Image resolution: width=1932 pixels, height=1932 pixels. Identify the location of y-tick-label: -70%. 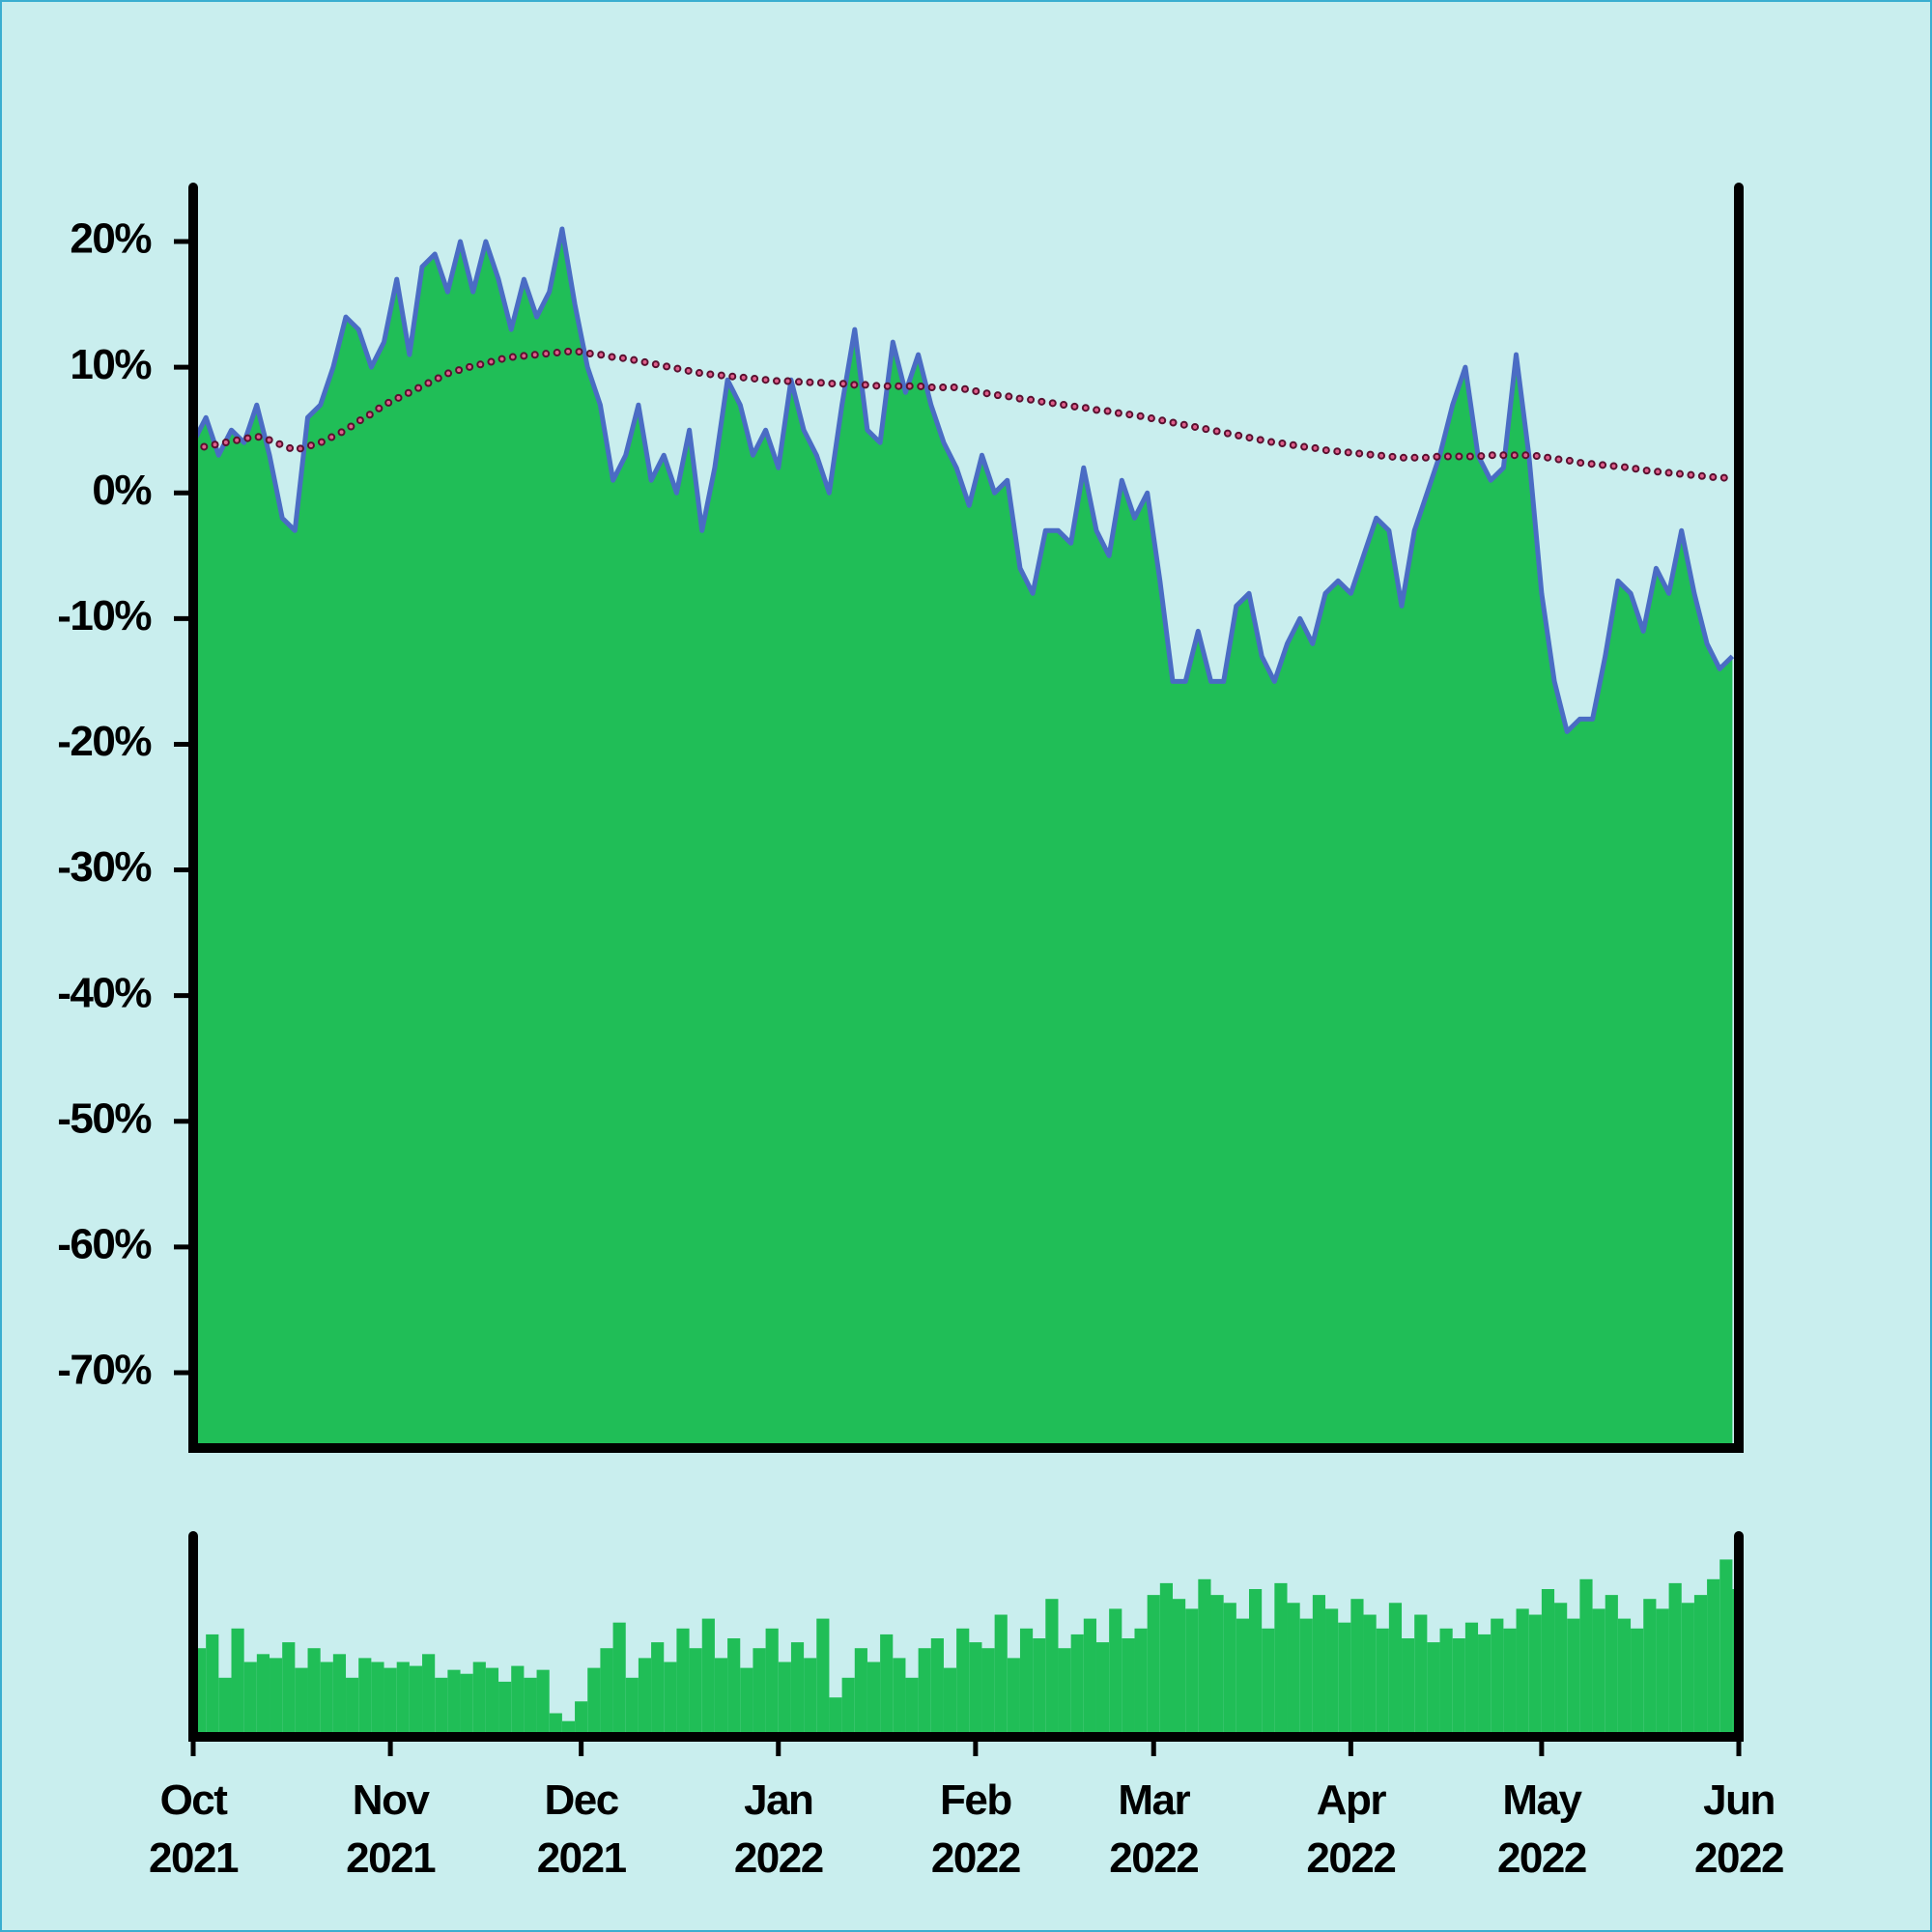
(104, 1370).